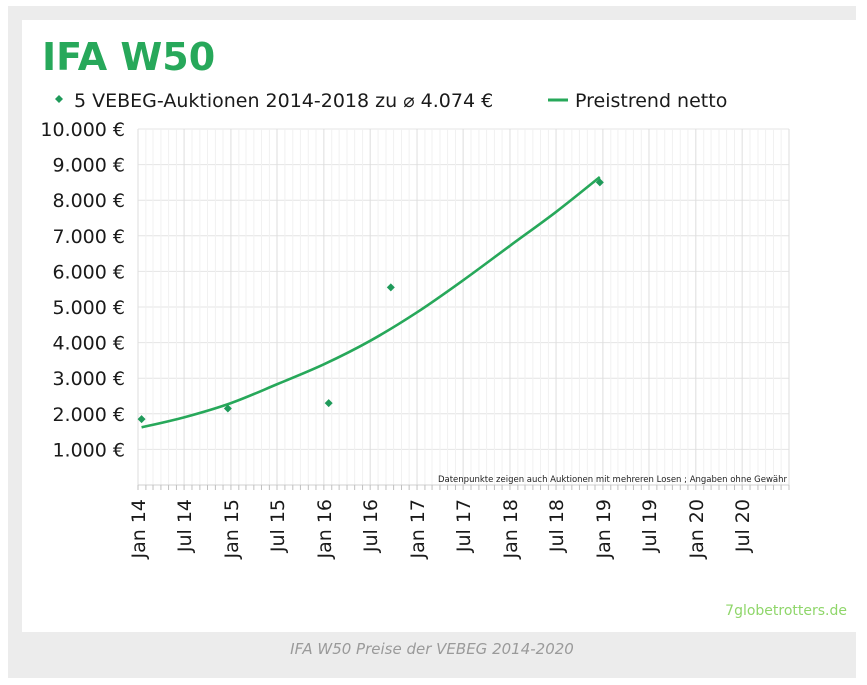 This screenshot has height=685, width=867. Describe the element at coordinates (88, 379) in the screenshot. I see `y-tick-label: 3.000 €` at that location.